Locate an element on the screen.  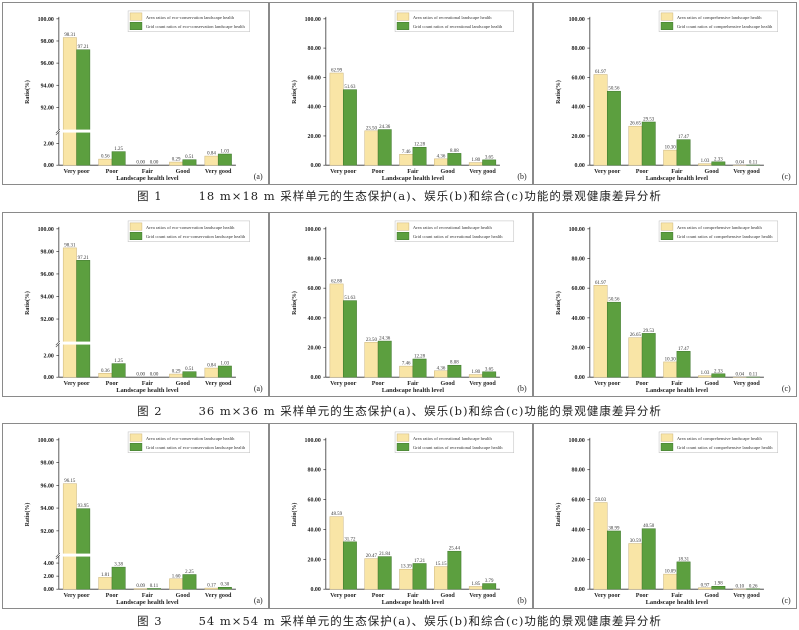
bar-value-label: 62.88 is located at coordinates (337, 281).